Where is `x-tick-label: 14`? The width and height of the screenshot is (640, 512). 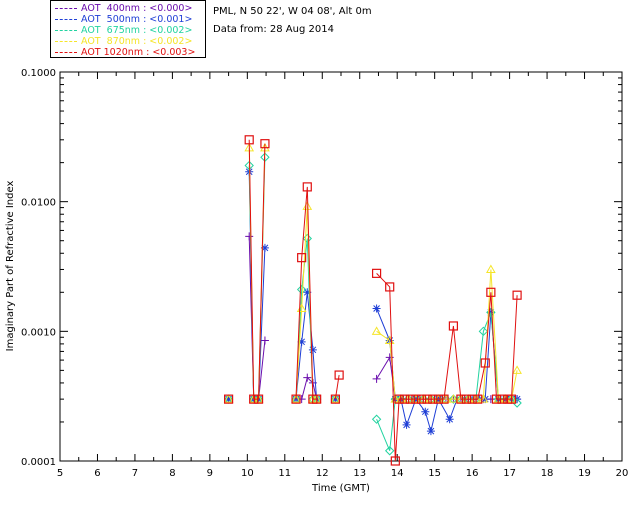 x-tick-label: 14 is located at coordinates (397, 473).